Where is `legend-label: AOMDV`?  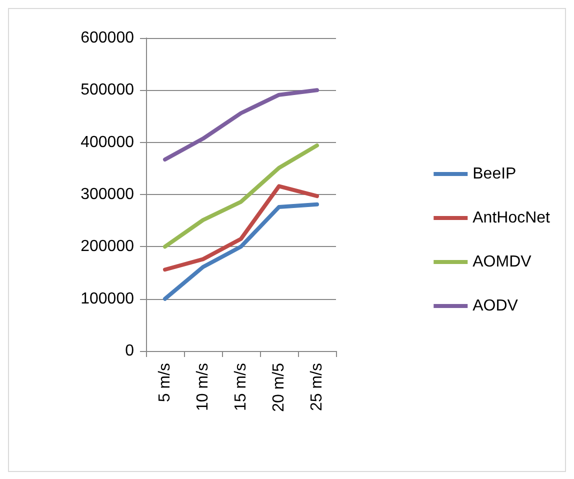
legend-label: AOMDV is located at coordinates (502, 262).